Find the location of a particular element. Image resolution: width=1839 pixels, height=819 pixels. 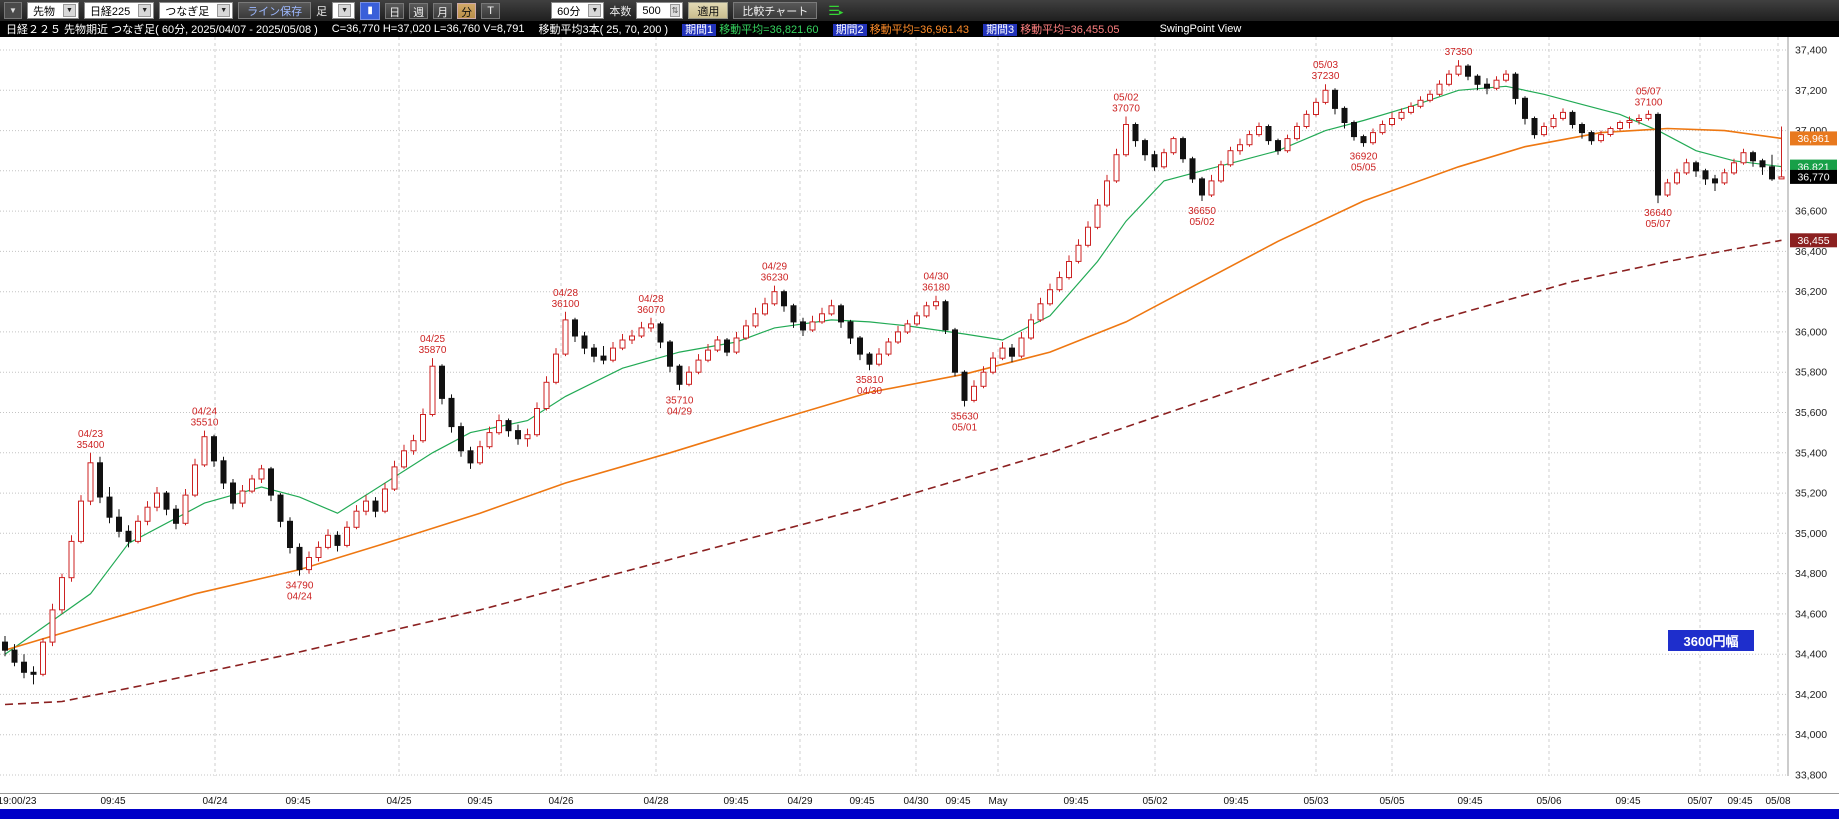

period-week-button: 週 is located at coordinates (419, 10).